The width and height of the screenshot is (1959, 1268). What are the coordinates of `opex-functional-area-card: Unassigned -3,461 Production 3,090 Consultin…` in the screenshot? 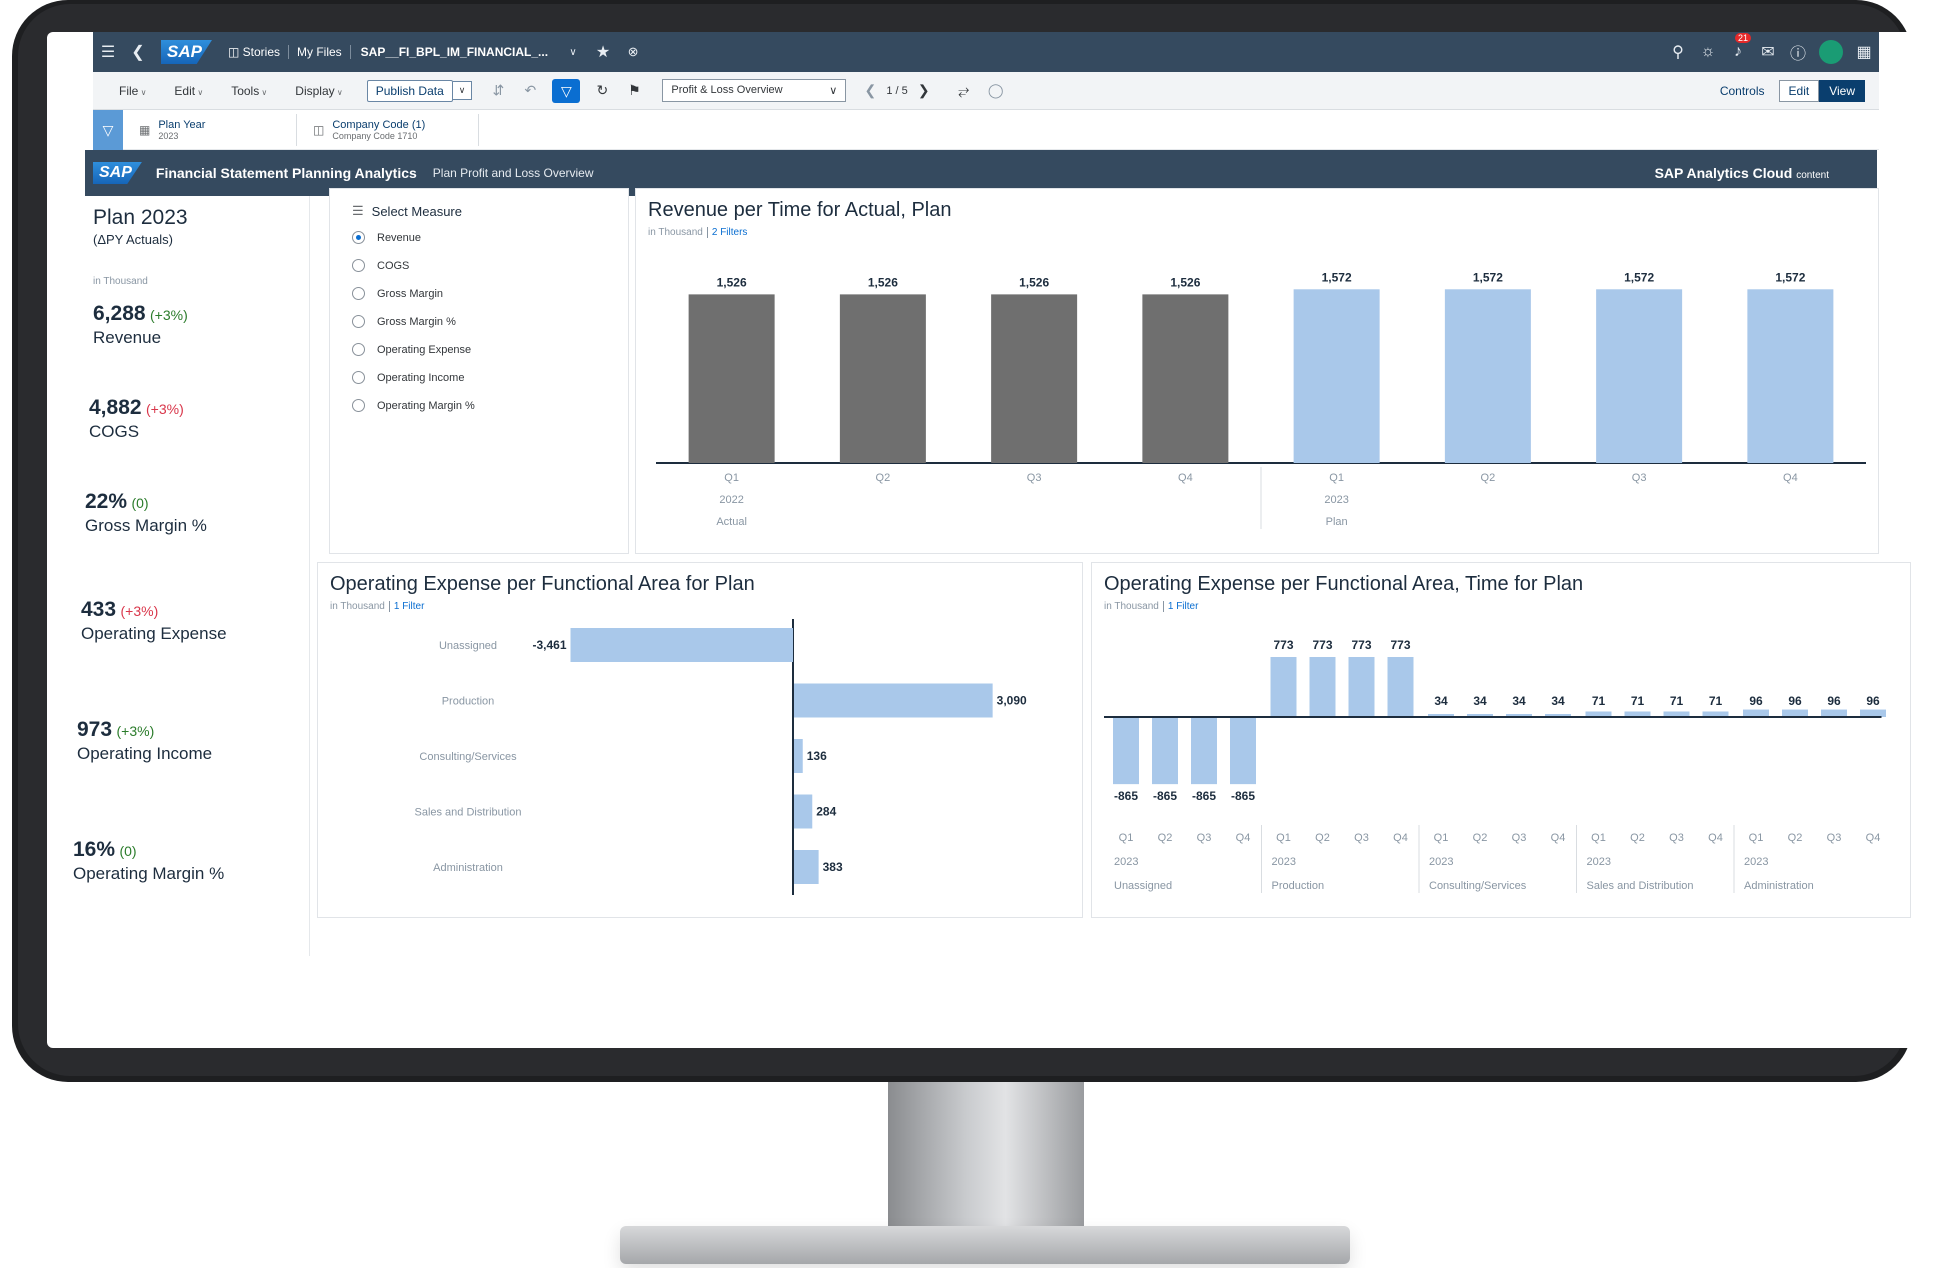 It's located at (700, 740).